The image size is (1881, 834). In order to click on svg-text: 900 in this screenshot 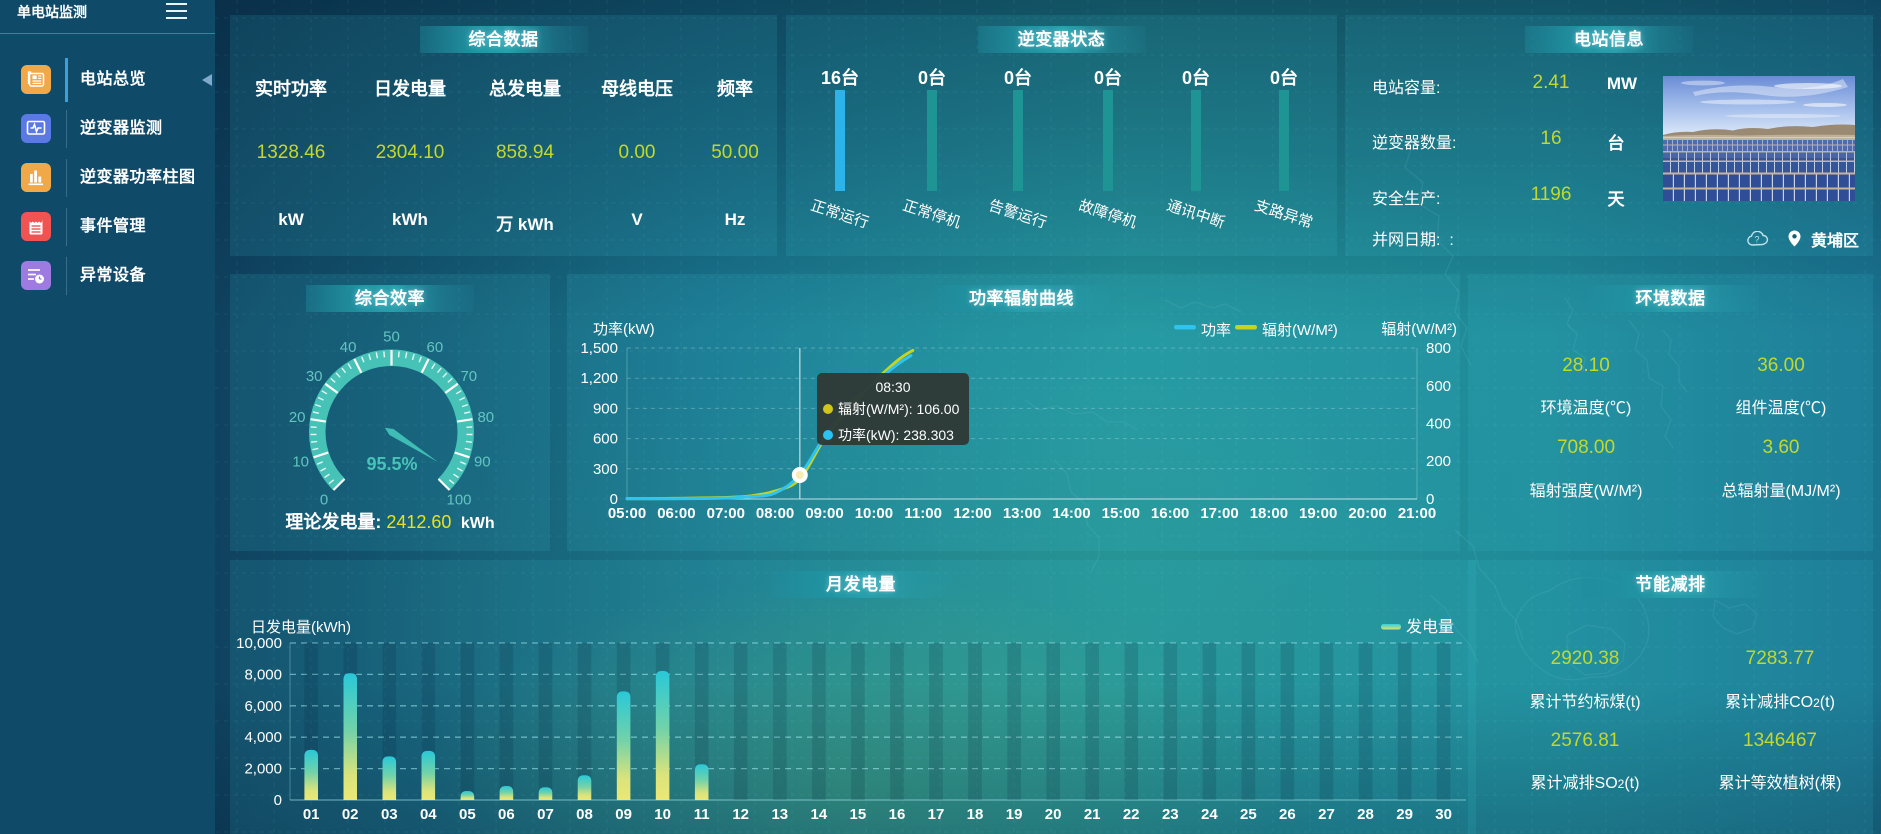, I will do `click(605, 408)`.